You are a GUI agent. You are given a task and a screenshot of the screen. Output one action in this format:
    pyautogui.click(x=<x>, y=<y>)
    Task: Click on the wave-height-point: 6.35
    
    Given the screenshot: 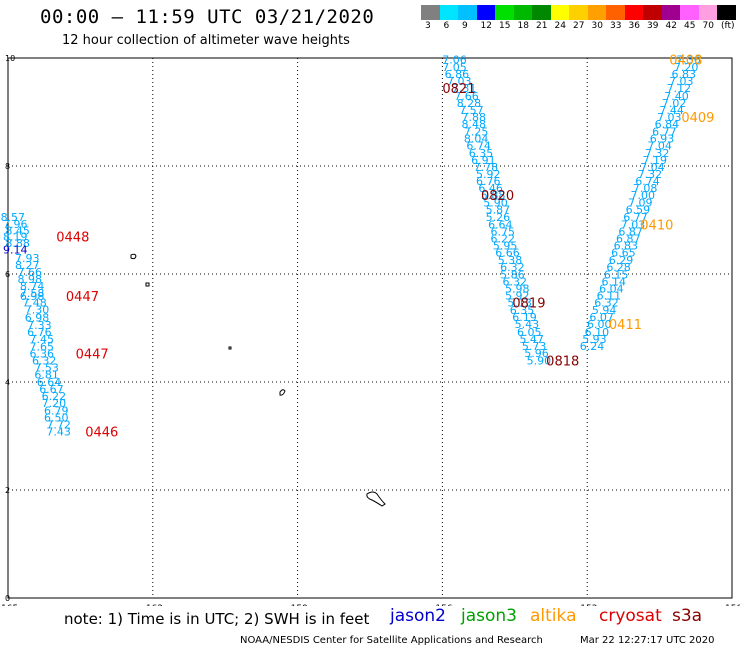 What is the action you would take?
    pyautogui.click(x=522, y=310)
    